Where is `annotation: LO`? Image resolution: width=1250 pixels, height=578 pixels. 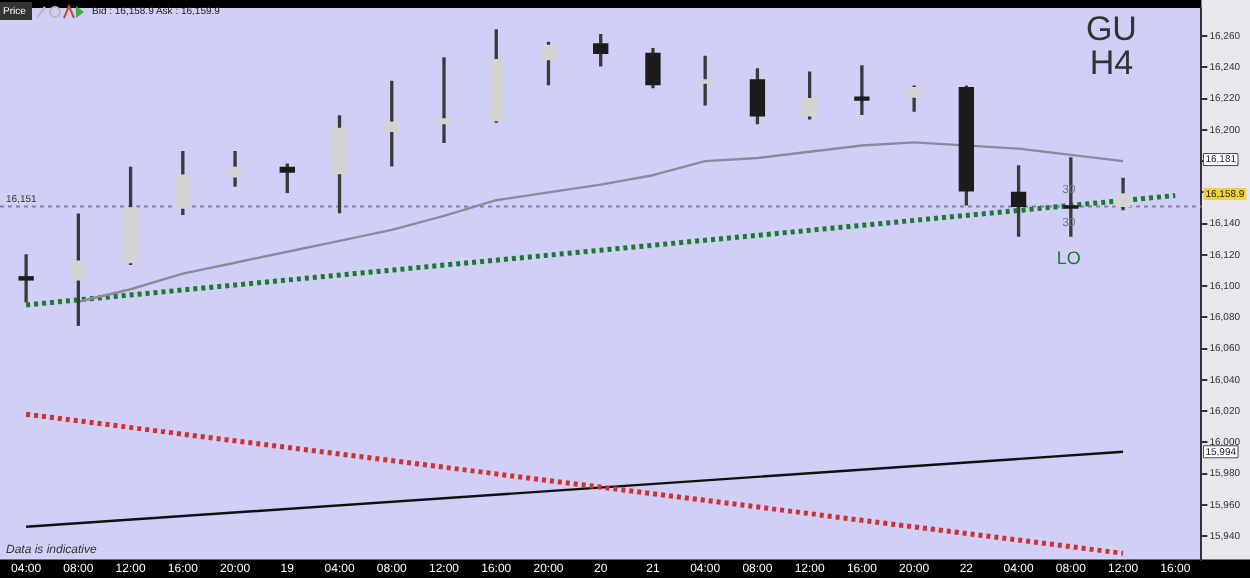
annotation: LO is located at coordinates (1068, 257).